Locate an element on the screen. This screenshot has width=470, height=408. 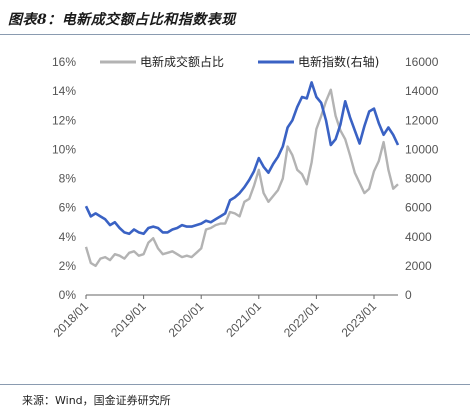
source-note: 来源：Wind，国金证券研究所 is located at coordinates (96, 400).